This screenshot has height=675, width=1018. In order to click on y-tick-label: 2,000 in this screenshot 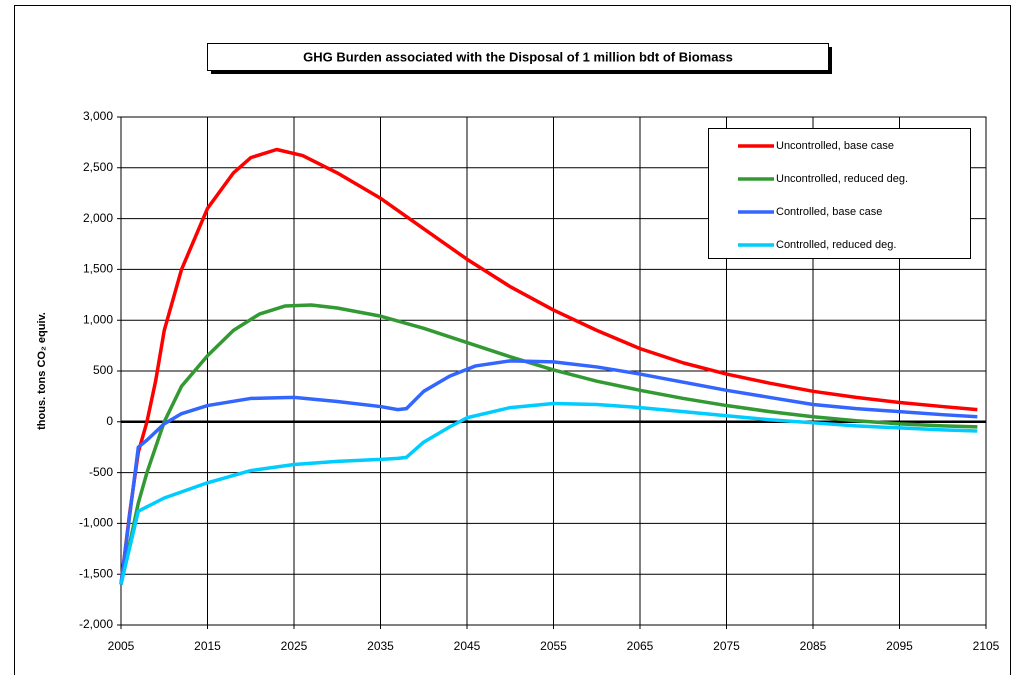, I will do `click(98, 218)`.